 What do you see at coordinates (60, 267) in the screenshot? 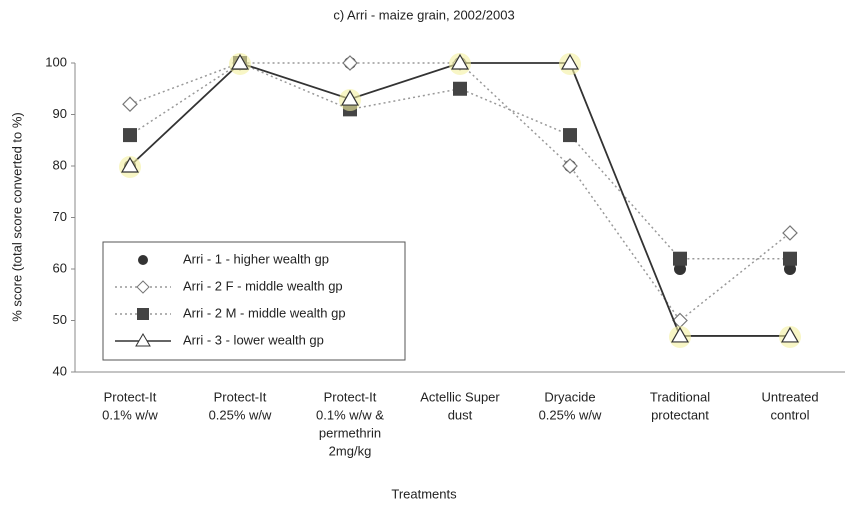
I see `y-tick-label: 60` at bounding box center [60, 267].